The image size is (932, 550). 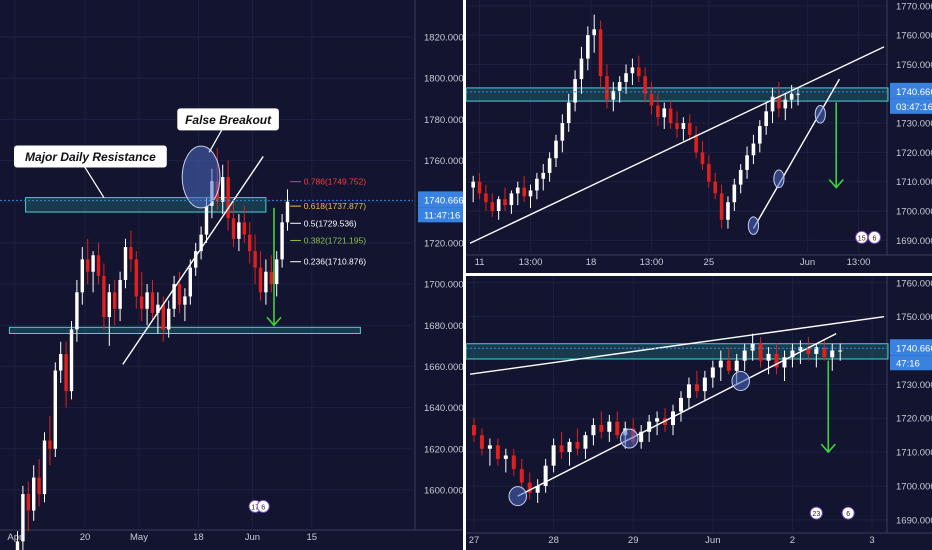 What do you see at coordinates (201, 177) in the screenshot?
I see `false-breakout-ellipse` at bounding box center [201, 177].